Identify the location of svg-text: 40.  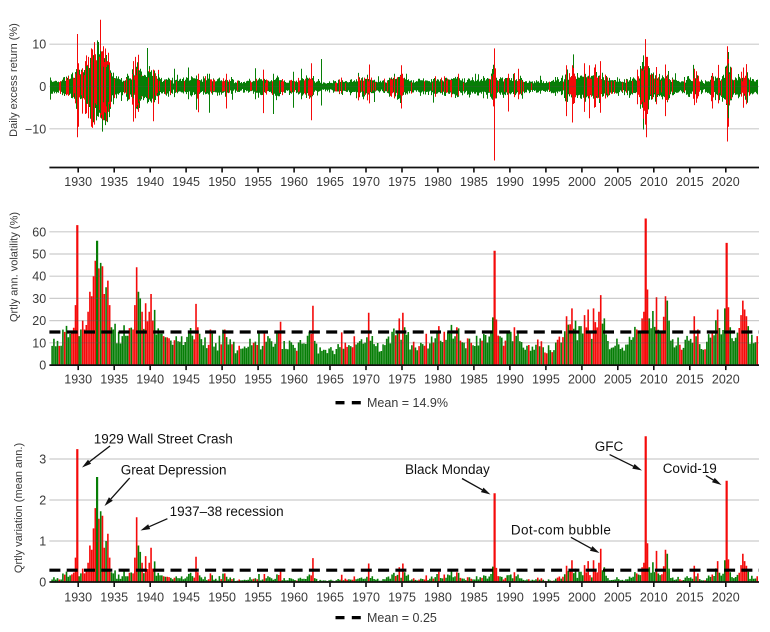
(39, 277).